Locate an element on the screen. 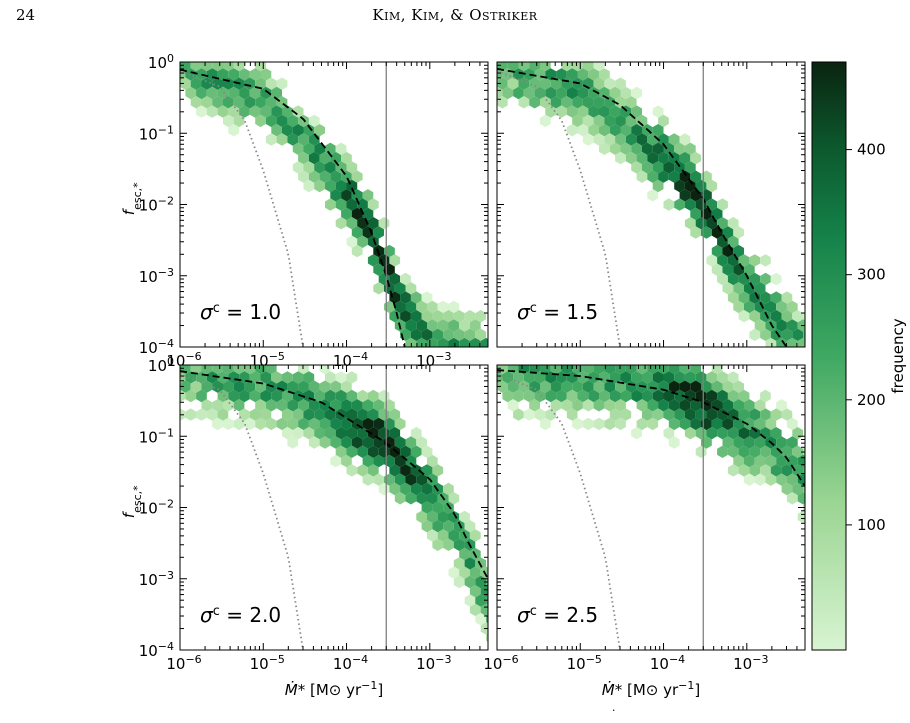 The width and height of the screenshot is (910, 723). axis-ticks is located at coordinates (334, 204).